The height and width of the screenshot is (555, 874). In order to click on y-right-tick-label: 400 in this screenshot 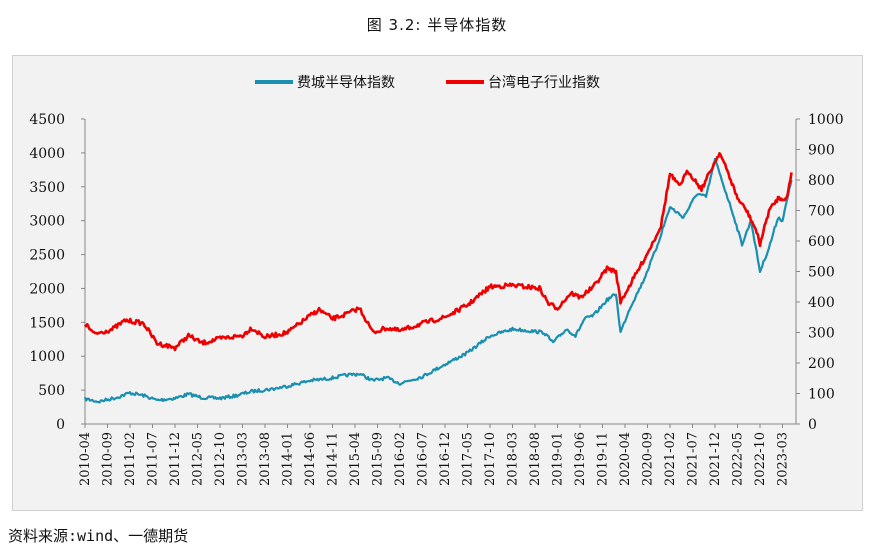, I will do `click(821, 303)`.